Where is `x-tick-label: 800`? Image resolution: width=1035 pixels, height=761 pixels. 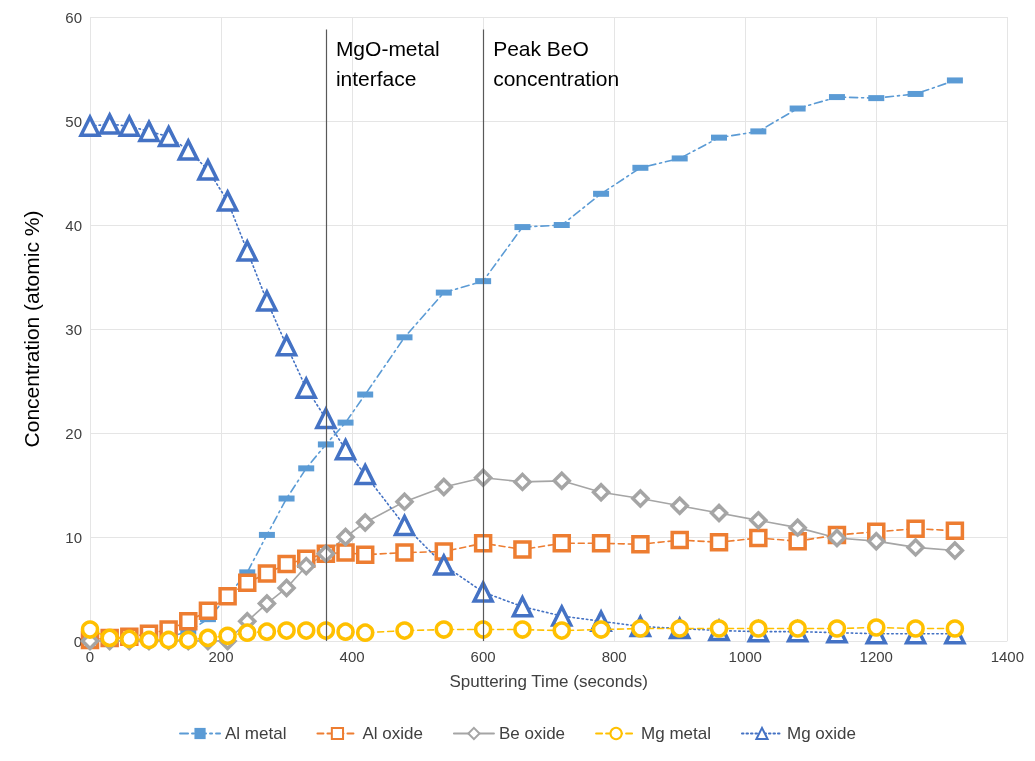
x-tick-label: 800 is located at coordinates (614, 656).